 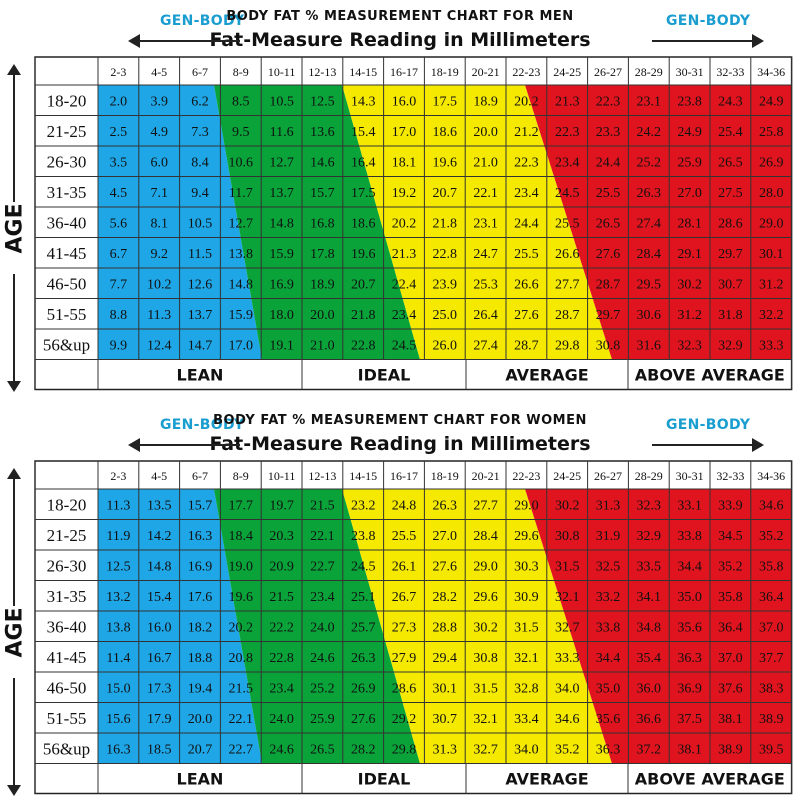 I want to click on cell-value: 29.0, so click(x=485, y=566).